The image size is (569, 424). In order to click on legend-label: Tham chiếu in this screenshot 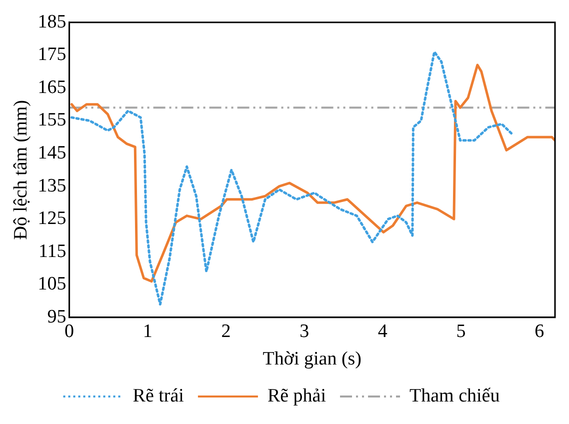, I will do `click(455, 395)`.